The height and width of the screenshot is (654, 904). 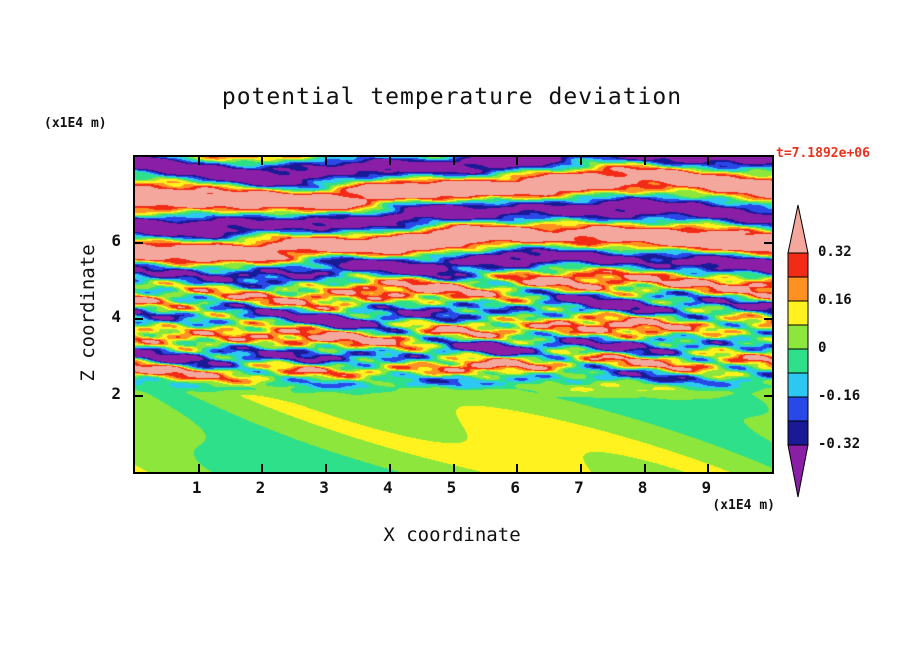 I want to click on colorbar-tick-label: 0, so click(x=822, y=348).